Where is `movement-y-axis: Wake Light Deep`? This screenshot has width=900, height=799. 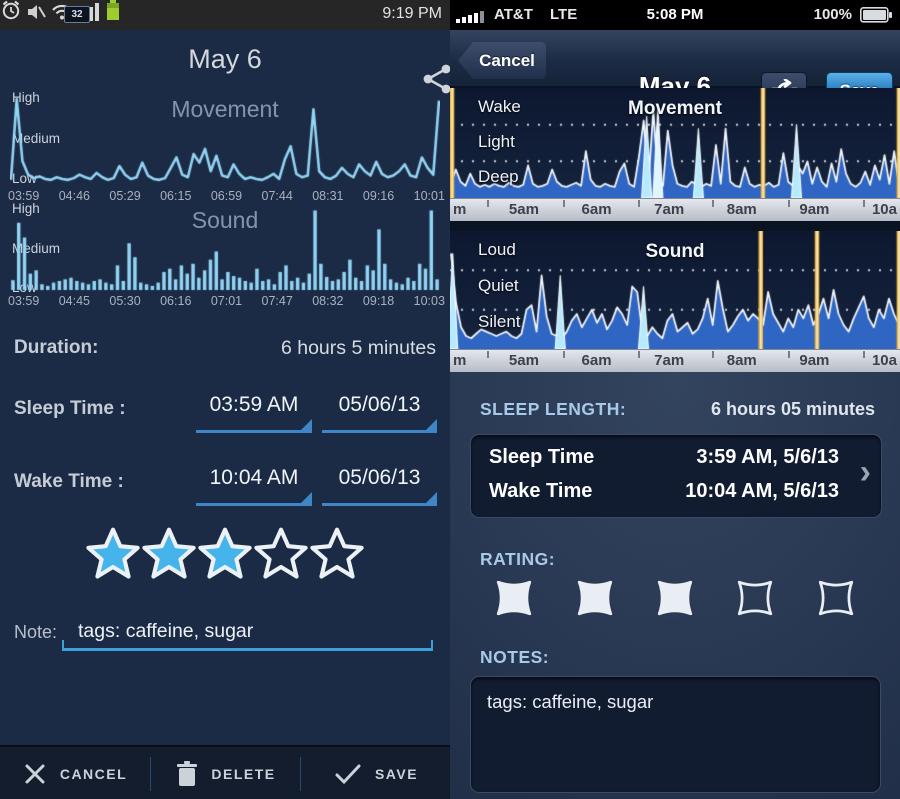
movement-y-axis: Wake Light Deep is located at coordinates (499, 142).